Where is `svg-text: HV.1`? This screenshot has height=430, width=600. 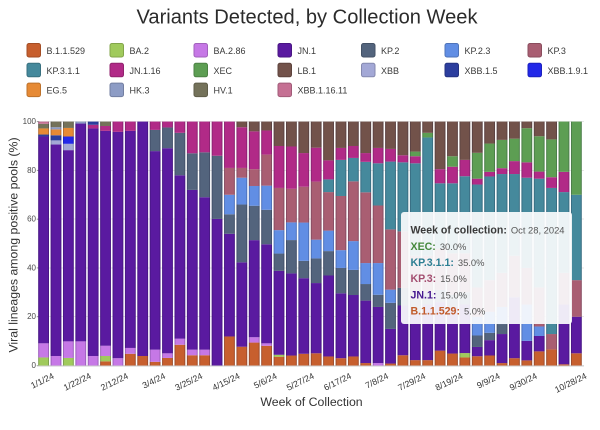 svg-text: HV.1 is located at coordinates (223, 91).